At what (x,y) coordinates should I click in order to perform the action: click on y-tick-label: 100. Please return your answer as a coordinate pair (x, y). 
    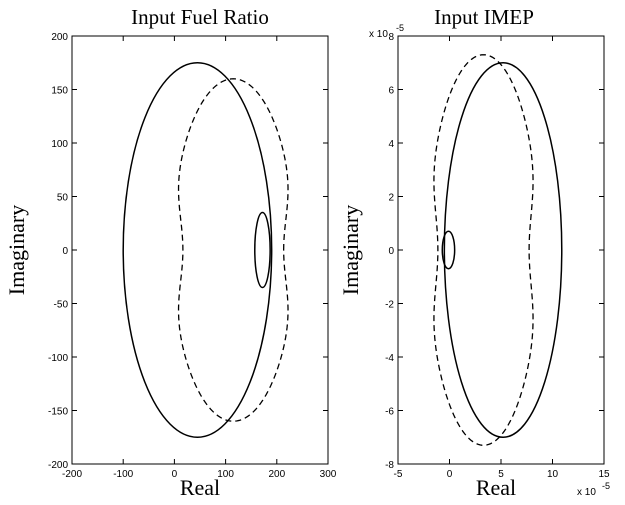
    Looking at the image, I should click on (59, 144).